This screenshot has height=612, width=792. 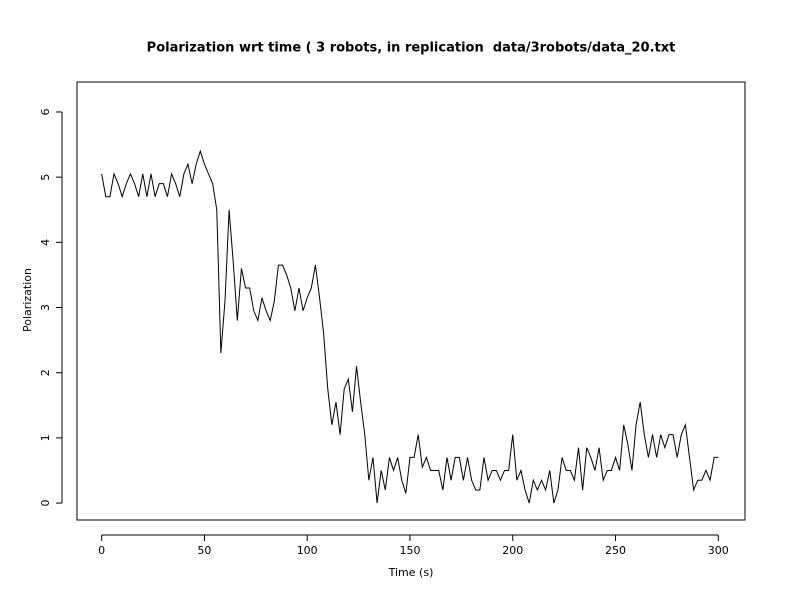 I want to click on x-tick-label: 250, so click(x=615, y=550).